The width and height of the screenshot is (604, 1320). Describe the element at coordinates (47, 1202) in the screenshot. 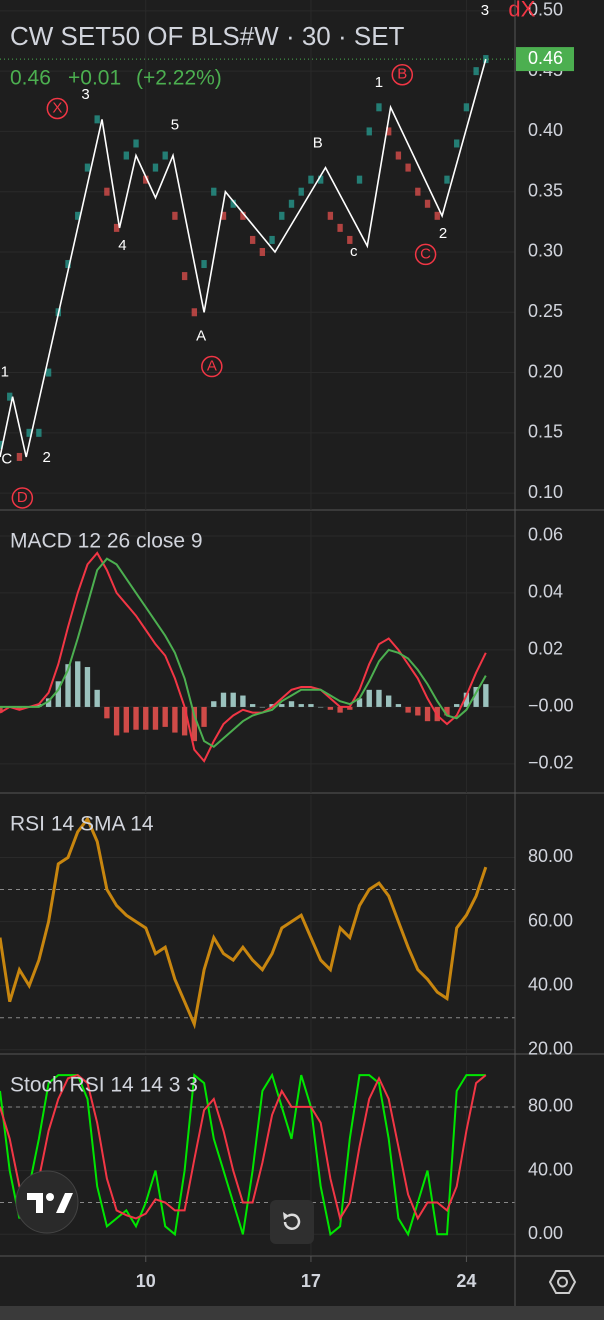

I see `tradingview-logo` at that location.